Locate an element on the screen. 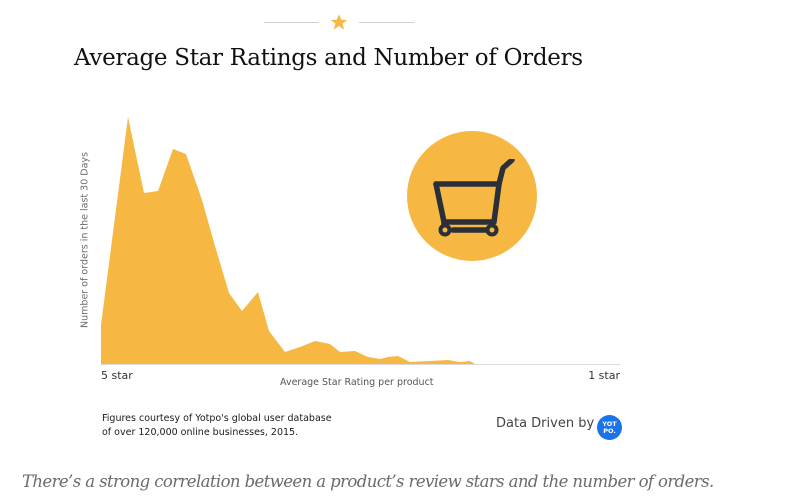 This screenshot has height=504, width=804. divider-right is located at coordinates (386, 22).